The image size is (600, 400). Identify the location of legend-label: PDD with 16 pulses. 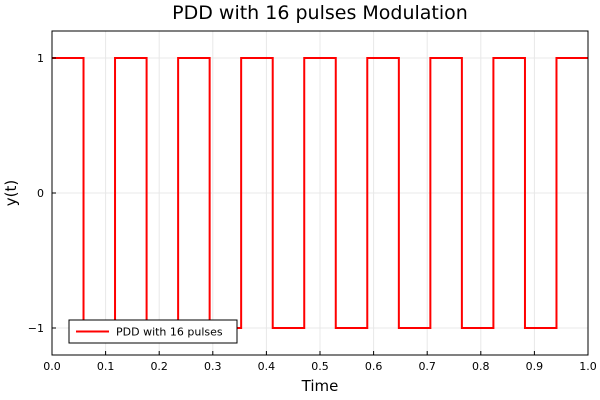
(169, 332).